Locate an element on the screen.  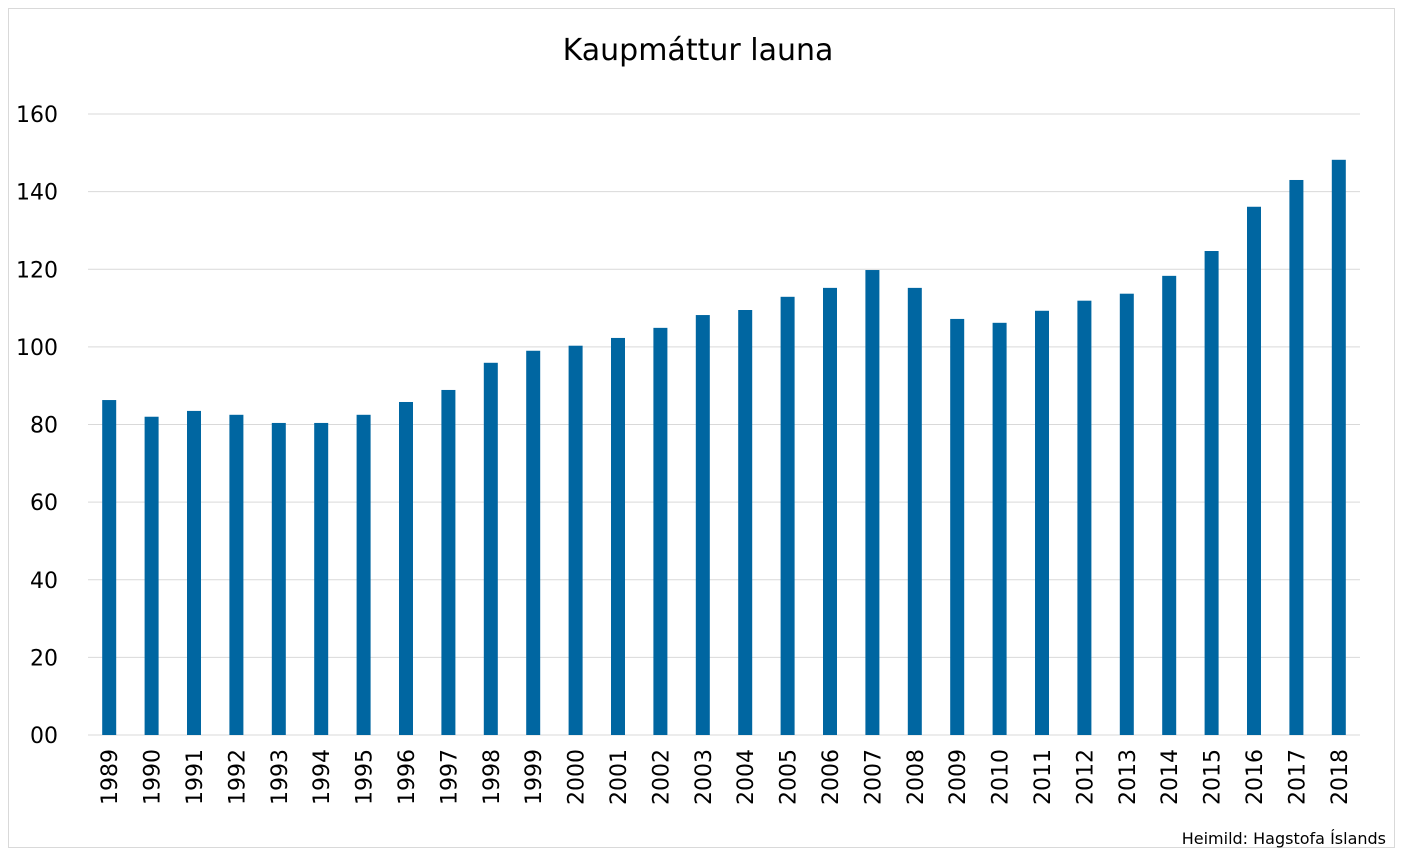
x-tick-label: 2015 is located at coordinates (1213, 777).